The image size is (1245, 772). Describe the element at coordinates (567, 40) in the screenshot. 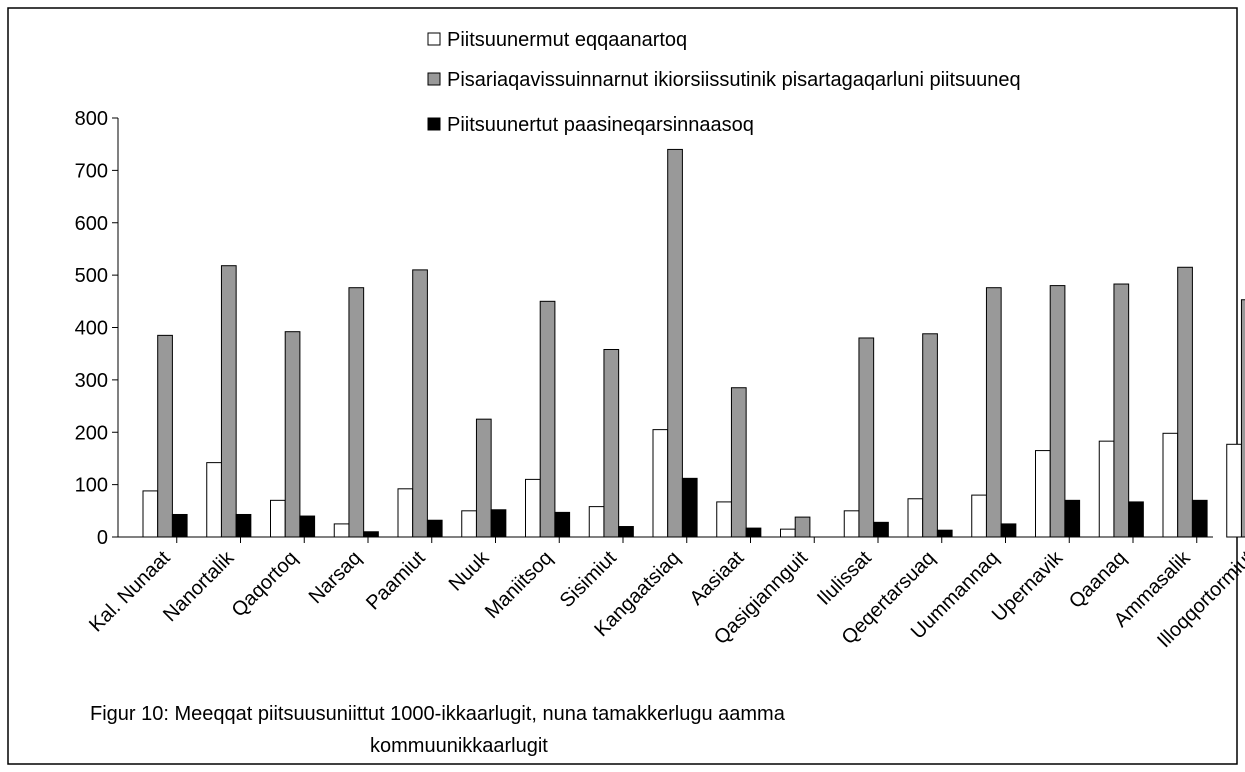

I see `legend-label: Piitsuunermut eqqaanartoq` at that location.